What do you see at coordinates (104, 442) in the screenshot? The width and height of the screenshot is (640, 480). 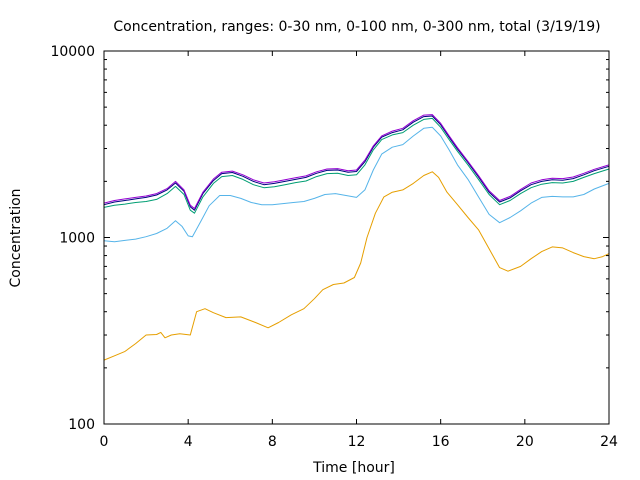 I see `x-tick-label-0: 0` at bounding box center [104, 442].